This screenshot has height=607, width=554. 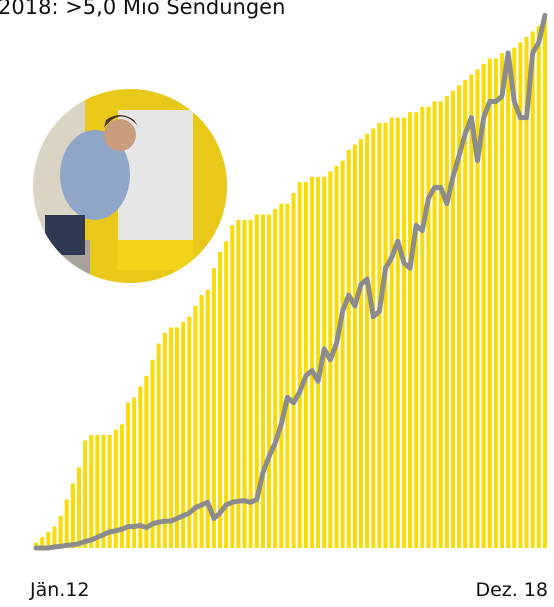 I want to click on x-tick-label: Jän.12, so click(x=59, y=590).